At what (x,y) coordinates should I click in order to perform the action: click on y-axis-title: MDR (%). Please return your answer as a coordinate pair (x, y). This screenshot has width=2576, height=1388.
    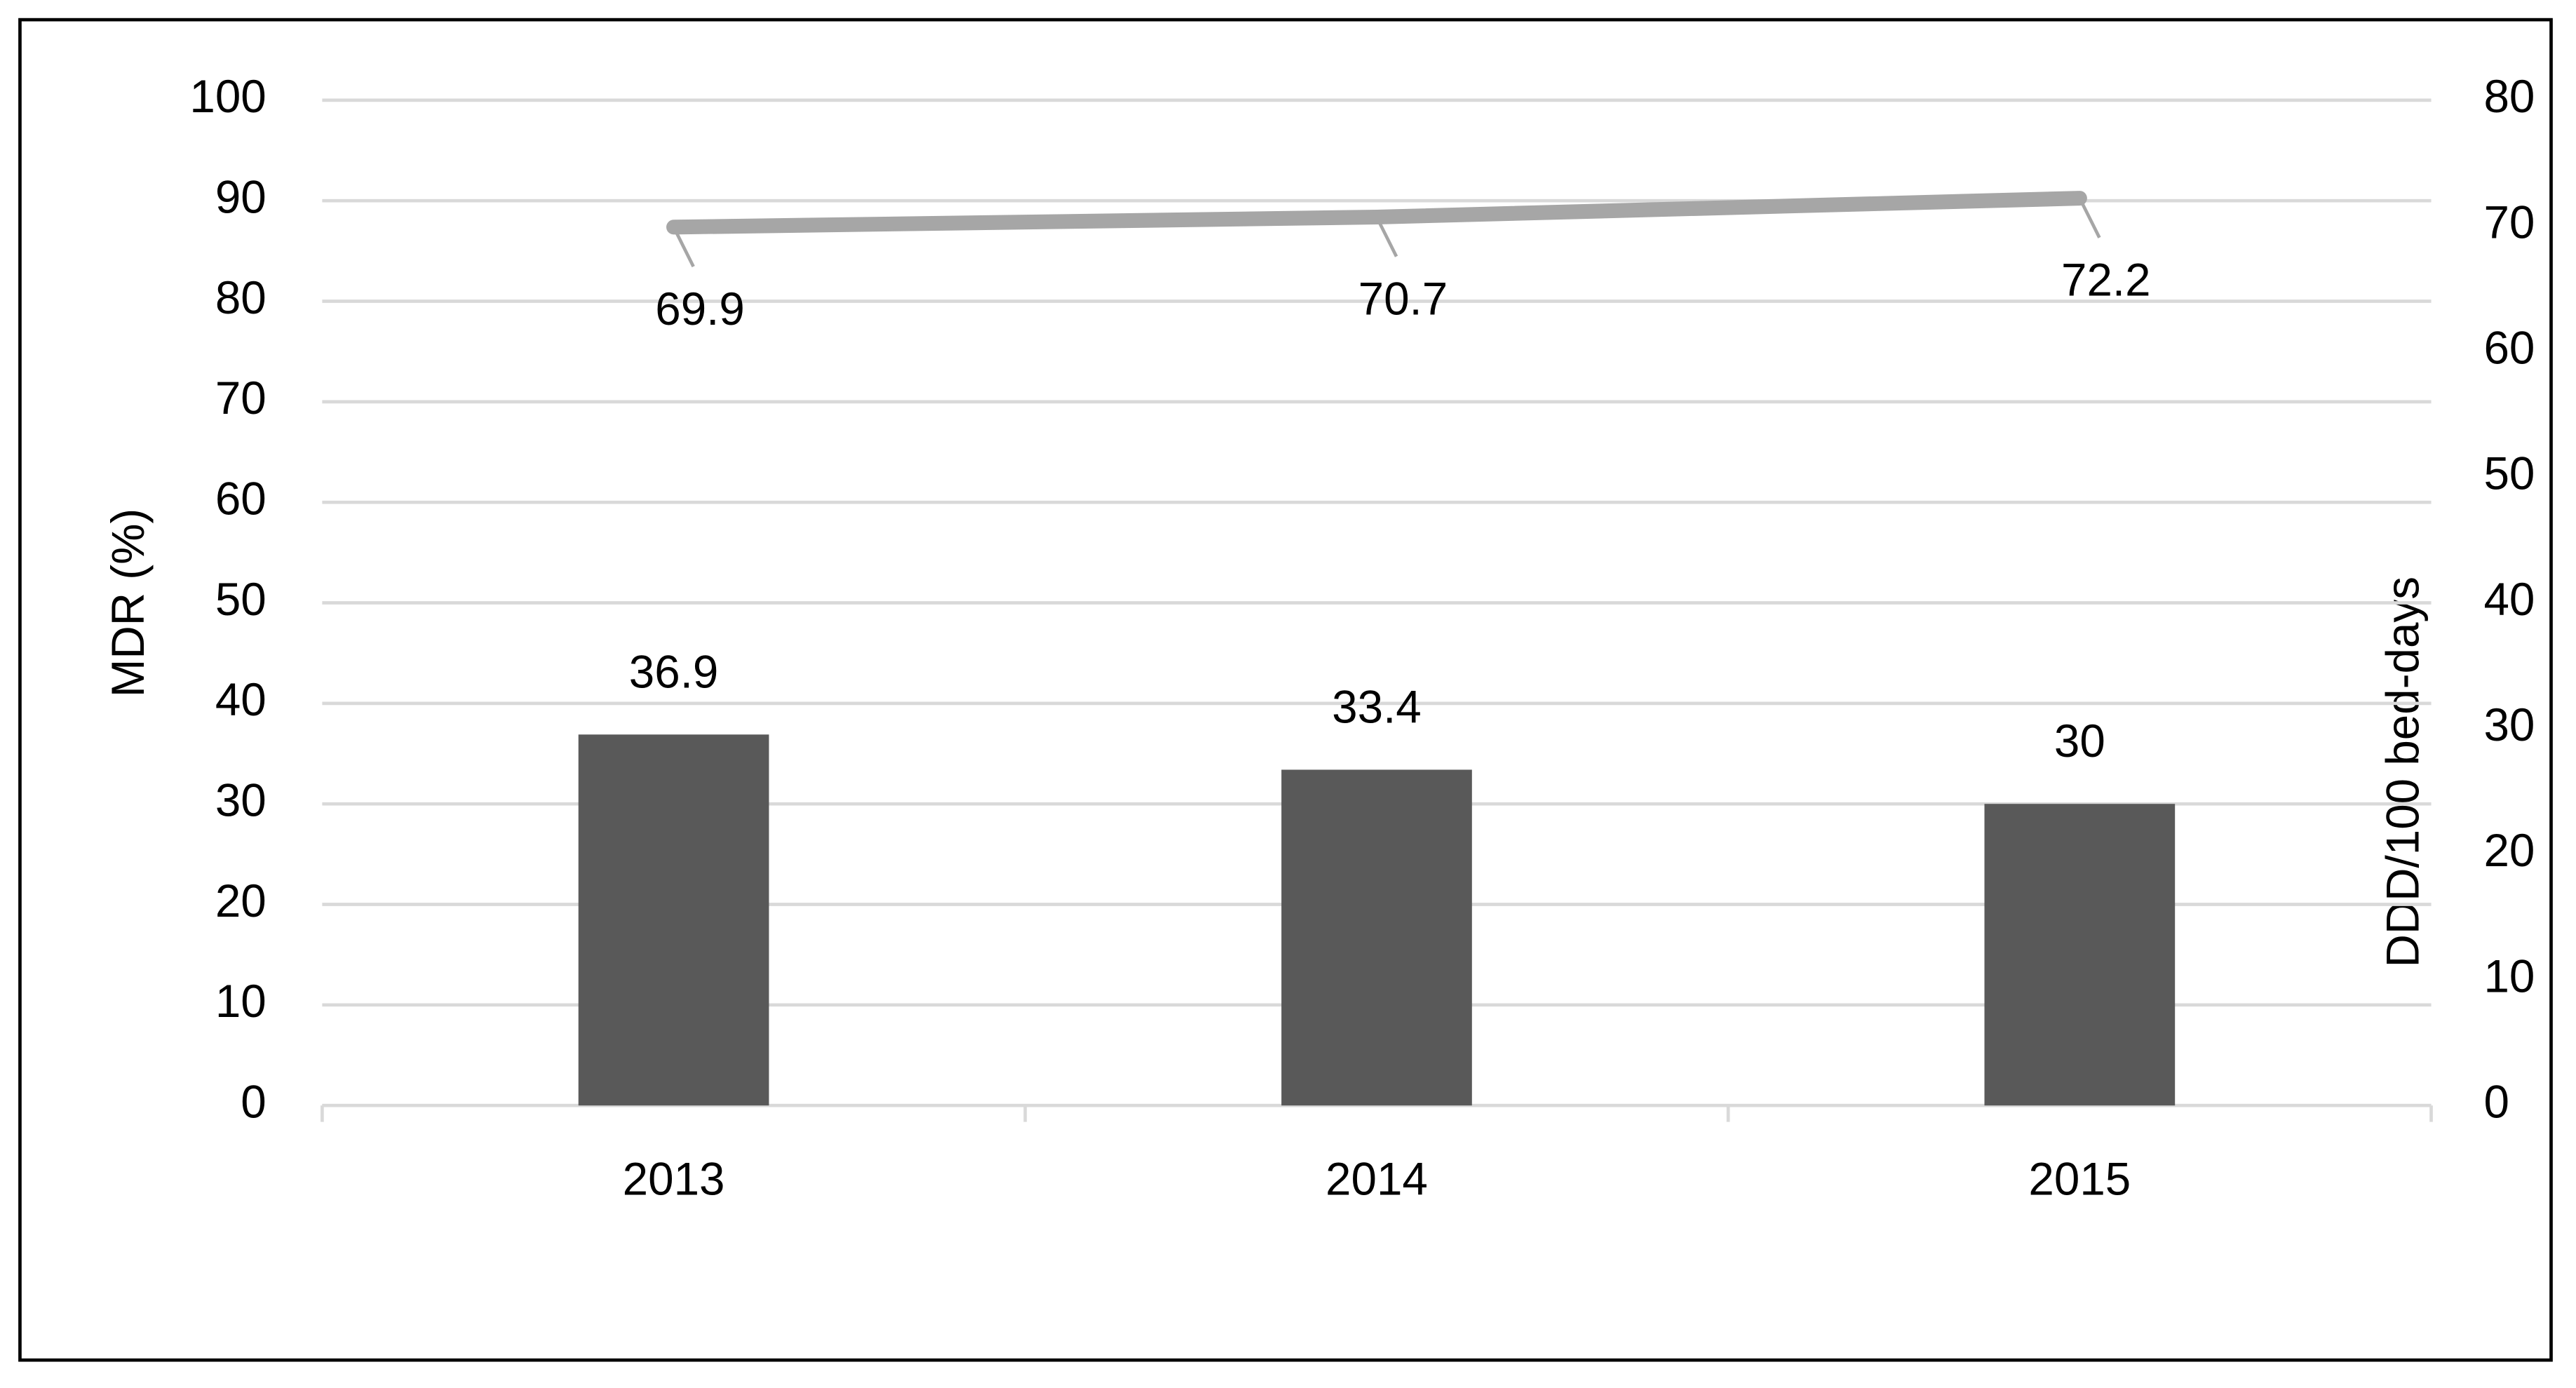
    Looking at the image, I should click on (128, 603).